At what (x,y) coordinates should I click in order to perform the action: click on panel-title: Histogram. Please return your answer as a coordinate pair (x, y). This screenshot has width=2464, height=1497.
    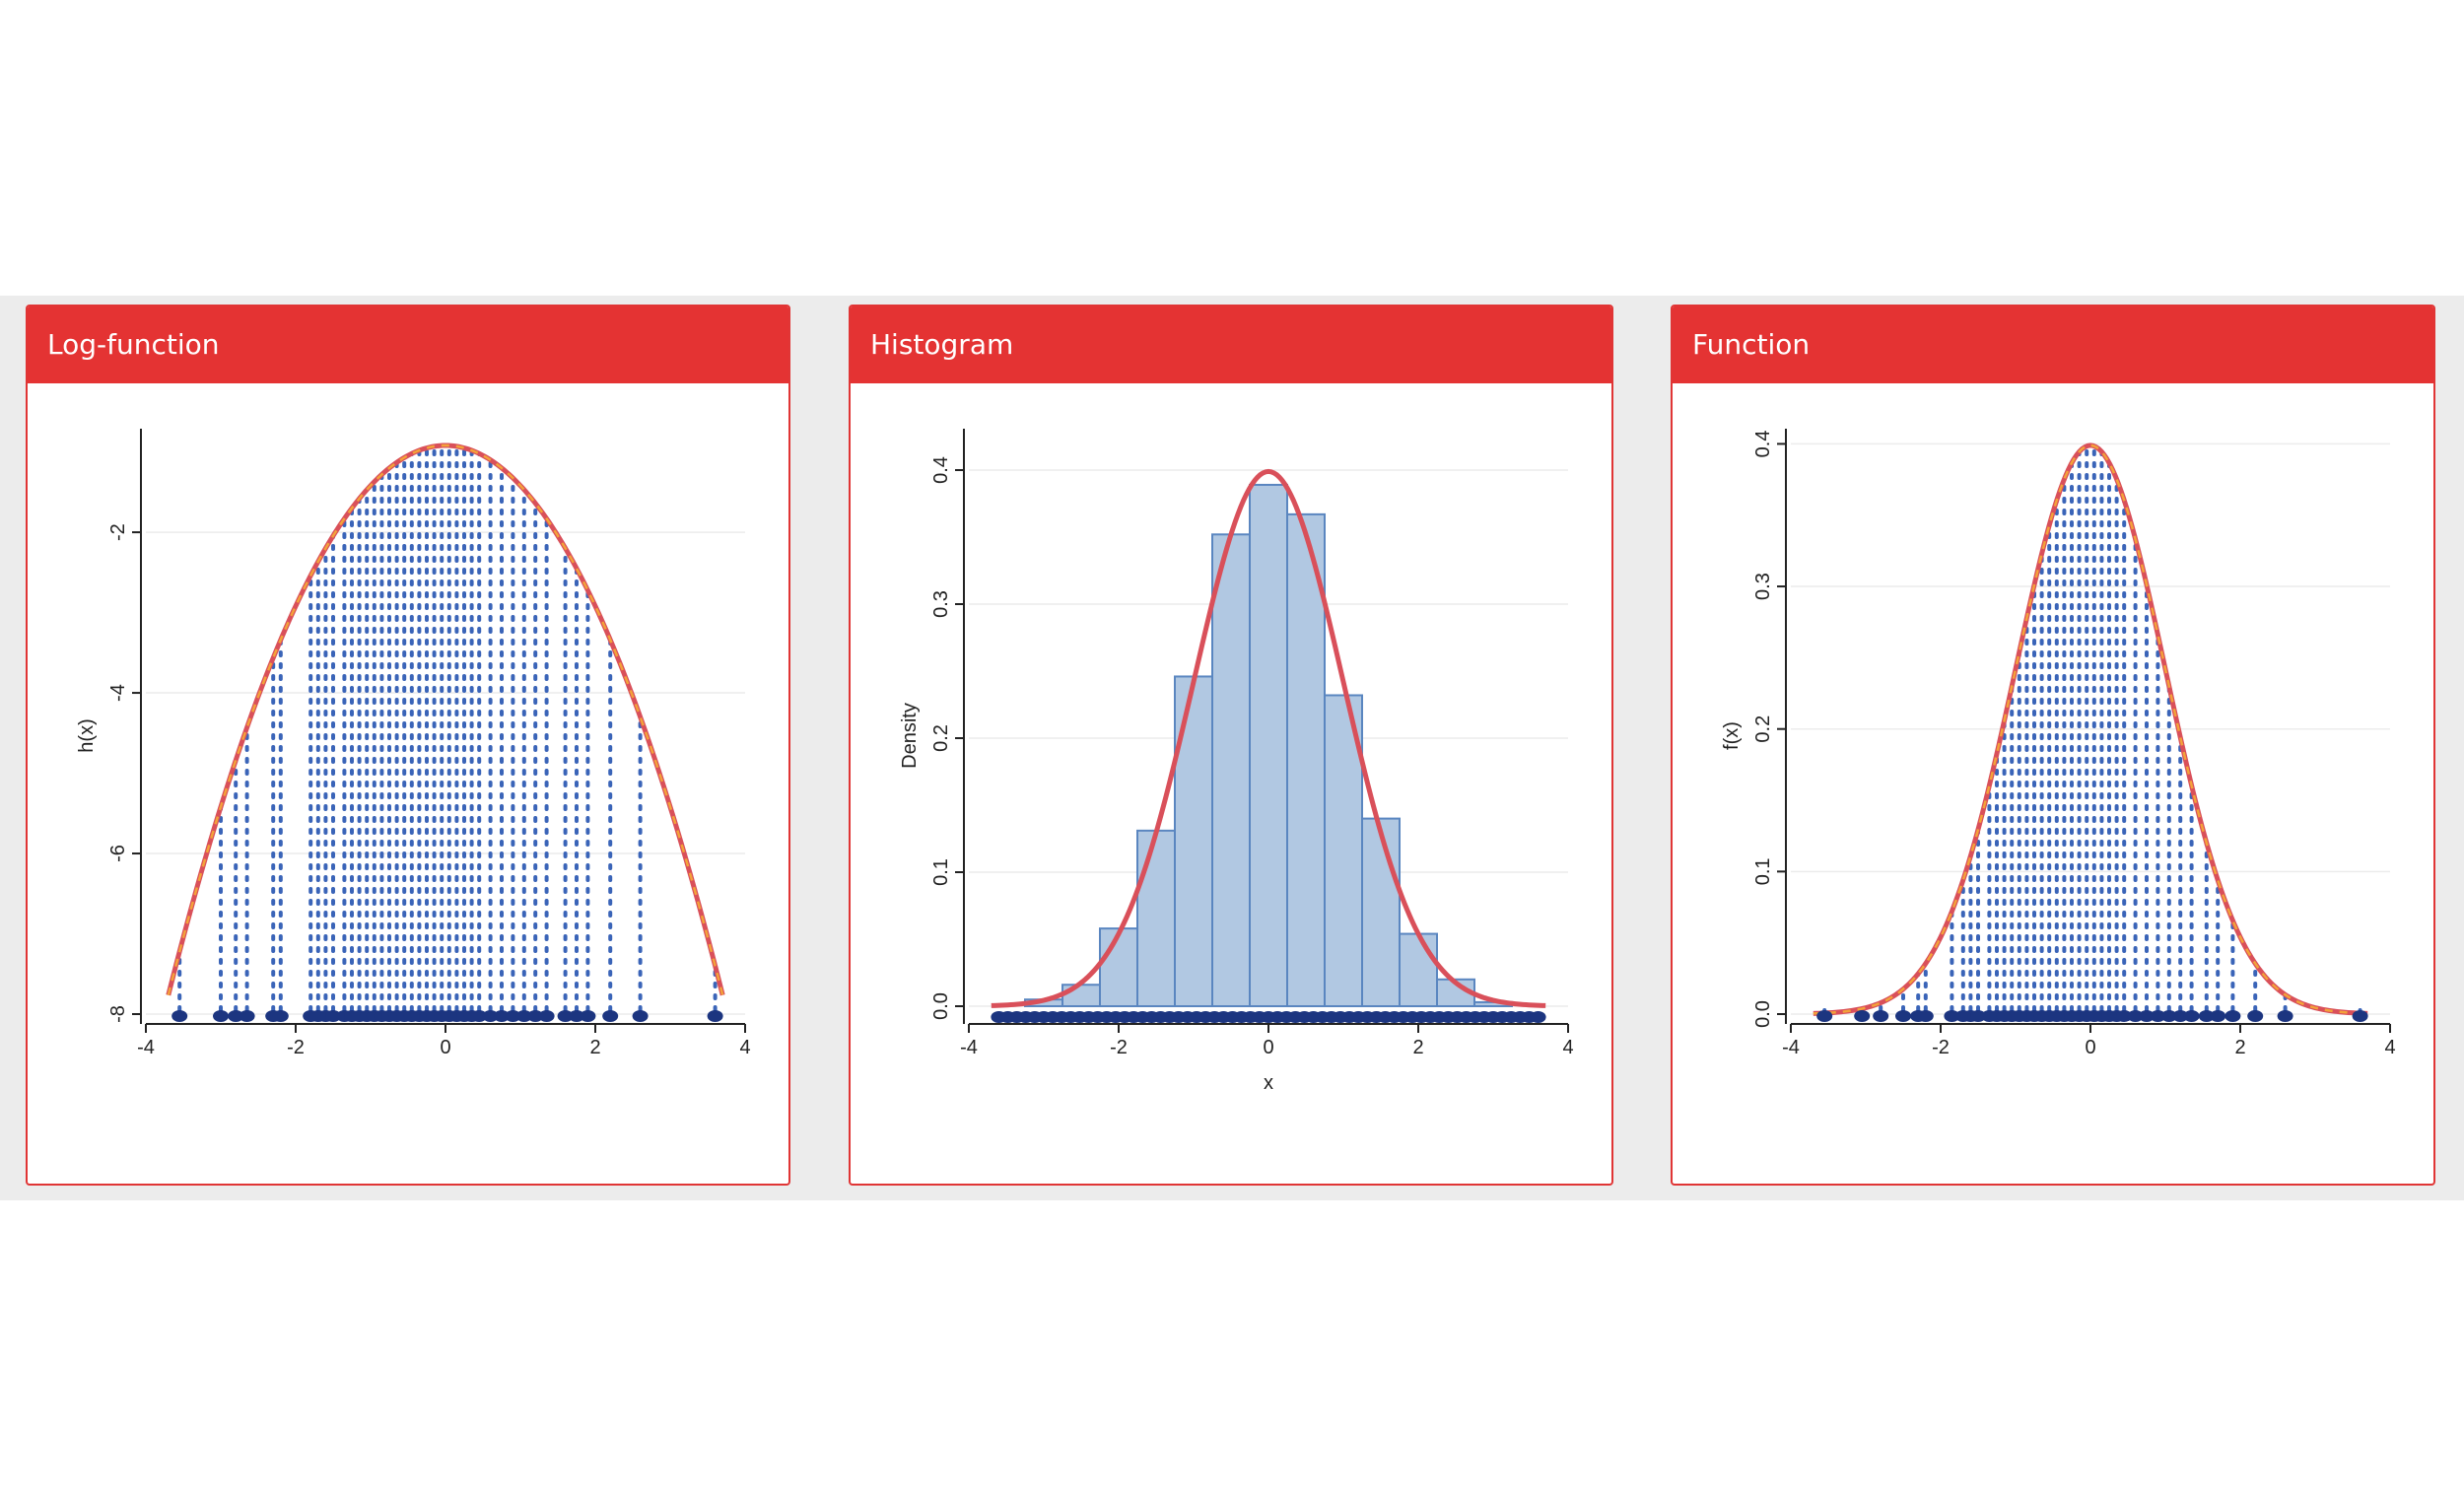
    Looking at the image, I should click on (1231, 344).